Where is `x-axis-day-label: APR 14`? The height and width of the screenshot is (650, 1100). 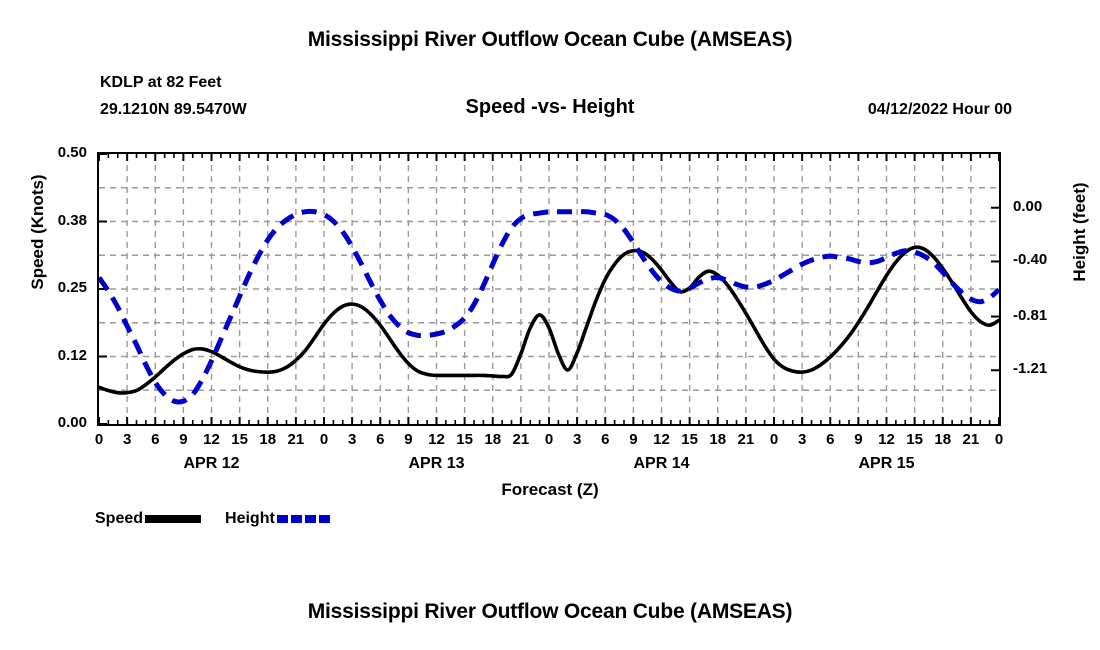
x-axis-day-label: APR 14 is located at coordinates (661, 463).